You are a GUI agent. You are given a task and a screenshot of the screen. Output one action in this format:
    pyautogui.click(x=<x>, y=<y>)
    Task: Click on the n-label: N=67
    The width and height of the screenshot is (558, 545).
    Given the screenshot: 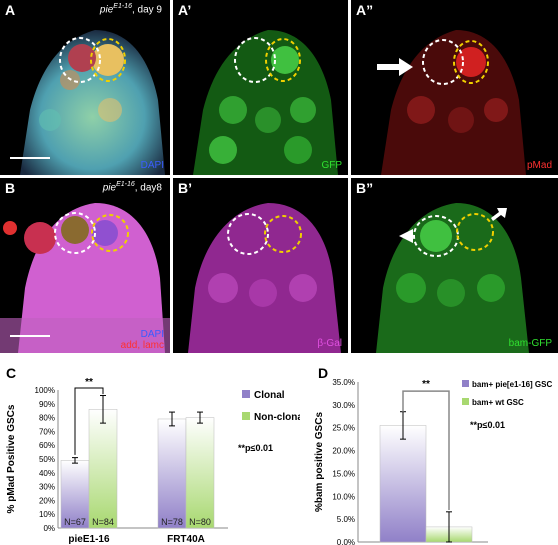 What is the action you would take?
    pyautogui.click(x=75, y=522)
    